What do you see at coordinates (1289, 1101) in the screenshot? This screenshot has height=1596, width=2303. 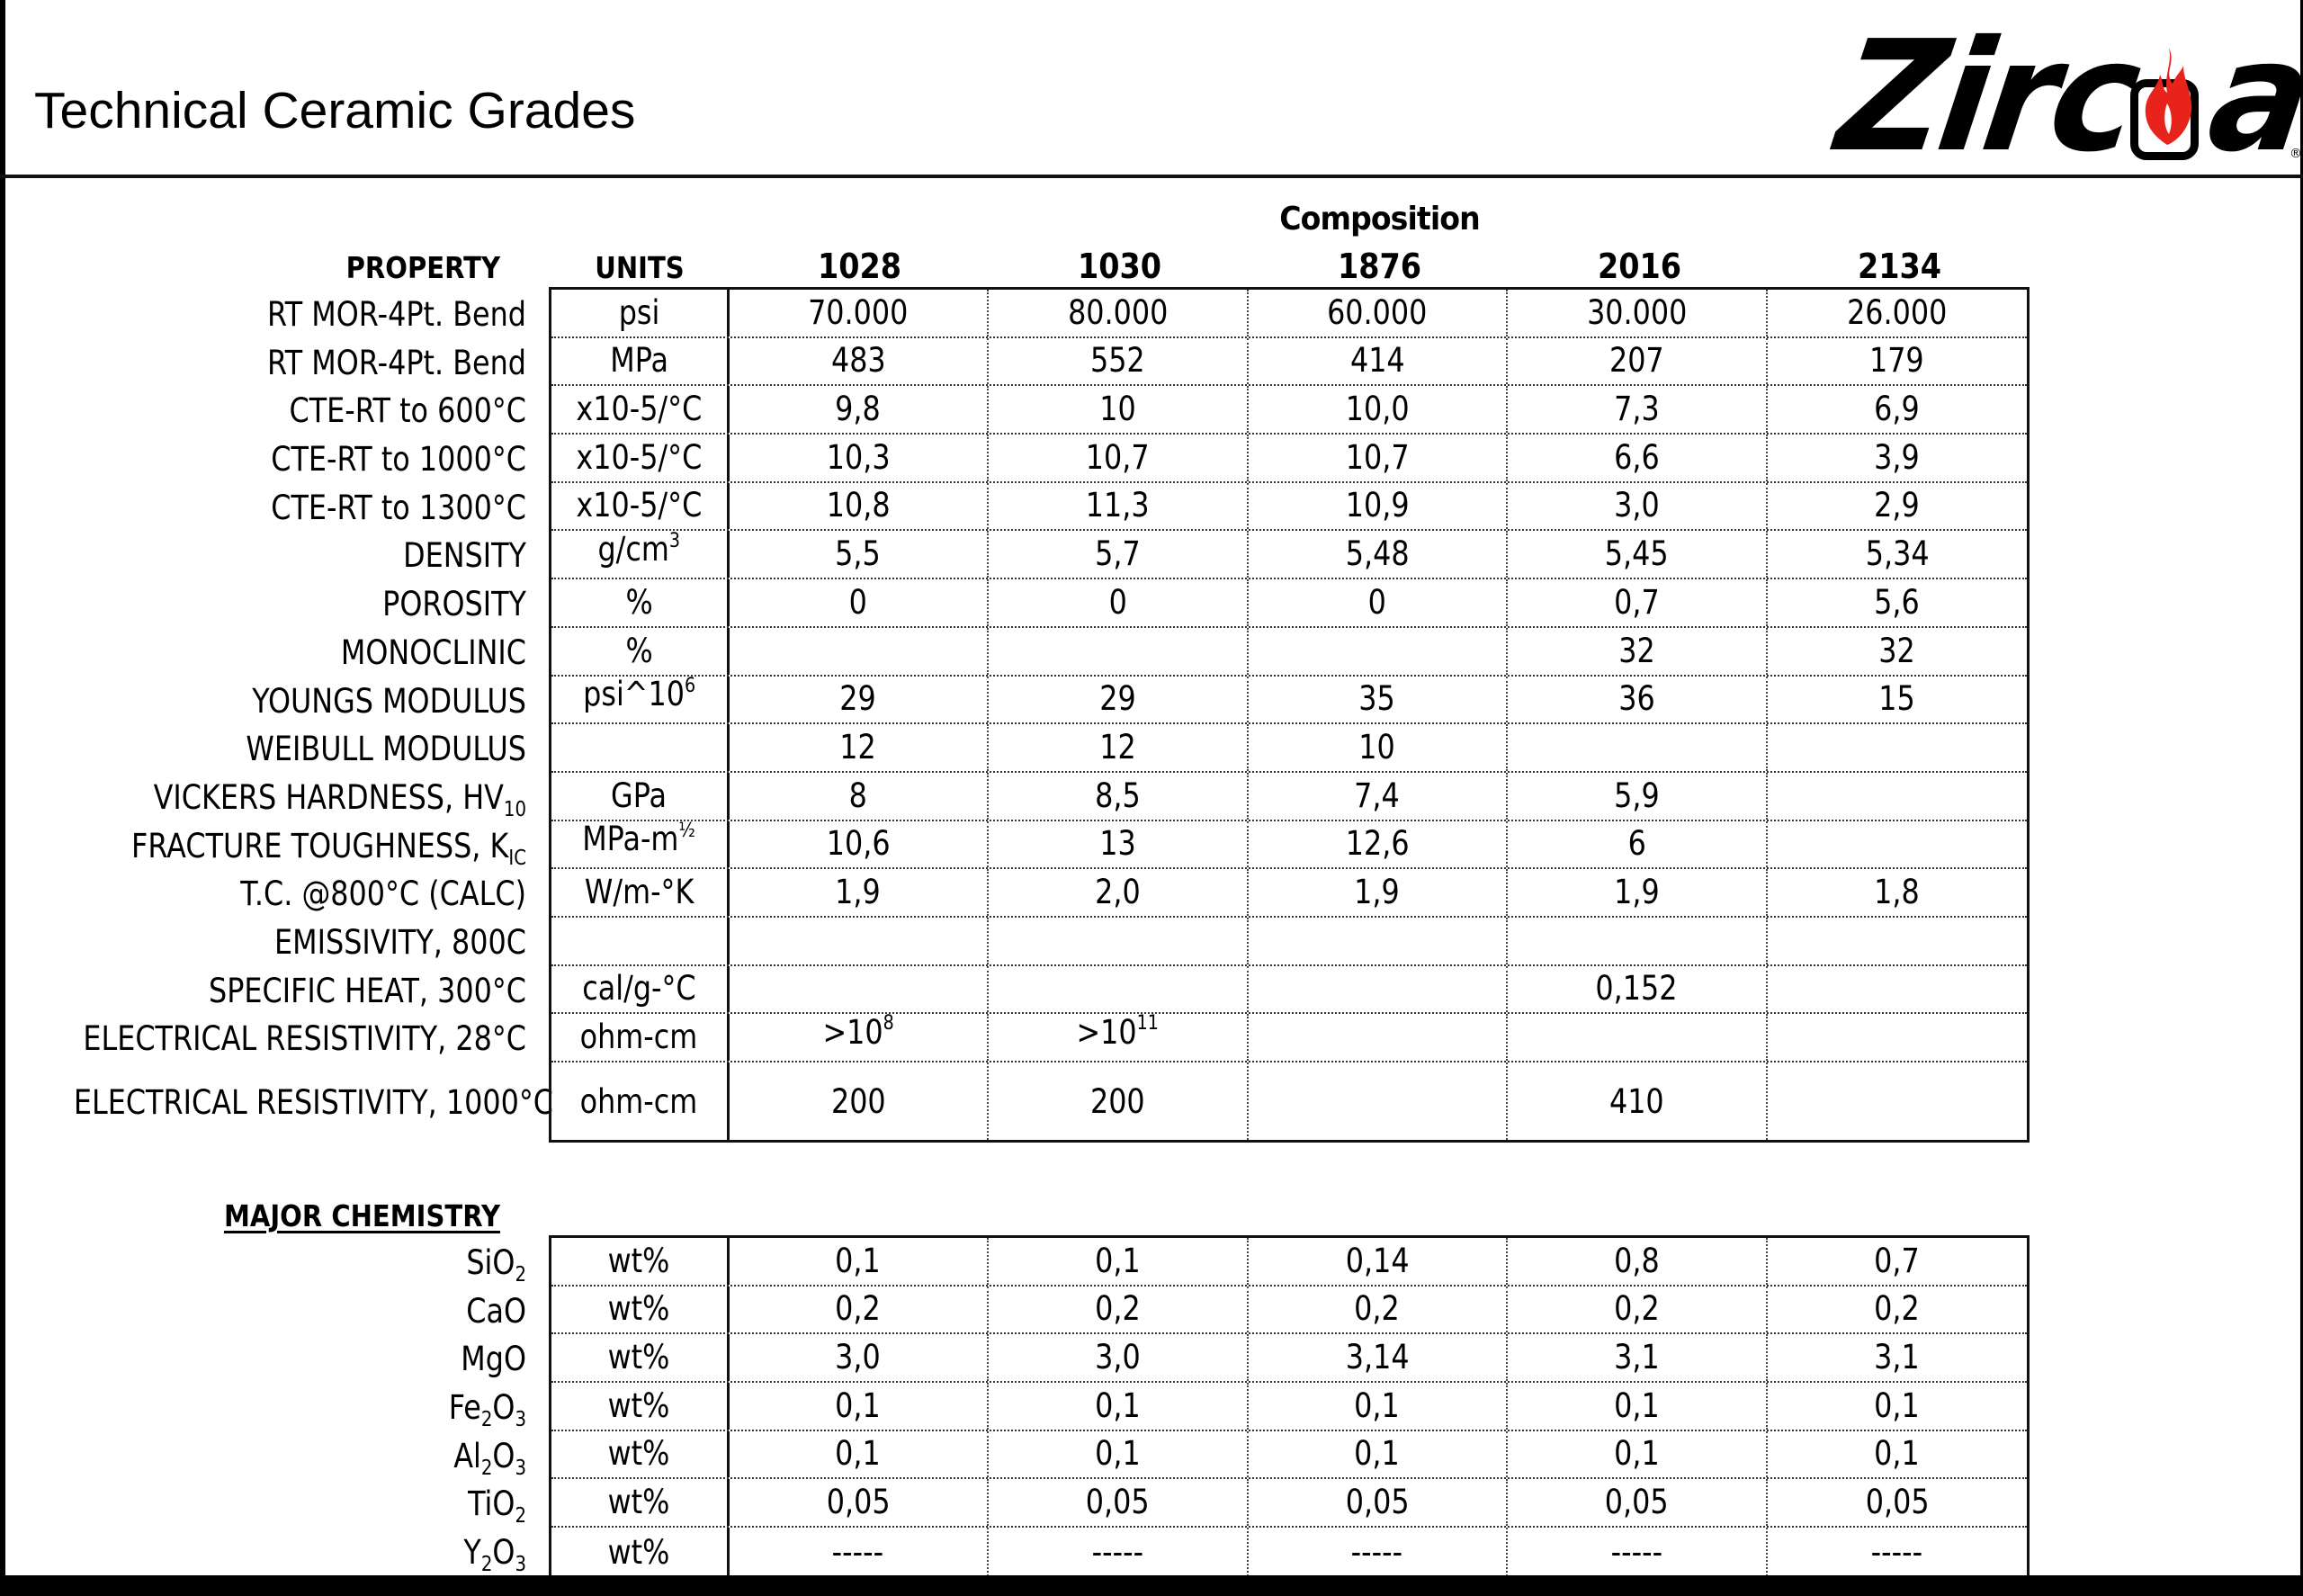 I see `table-row: ohm-cm 200 200 410` at bounding box center [1289, 1101].